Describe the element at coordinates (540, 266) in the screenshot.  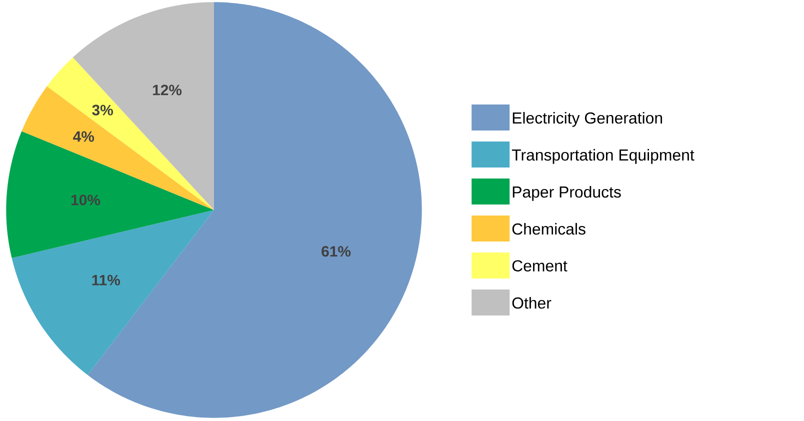
I see `legend-label: Cement` at that location.